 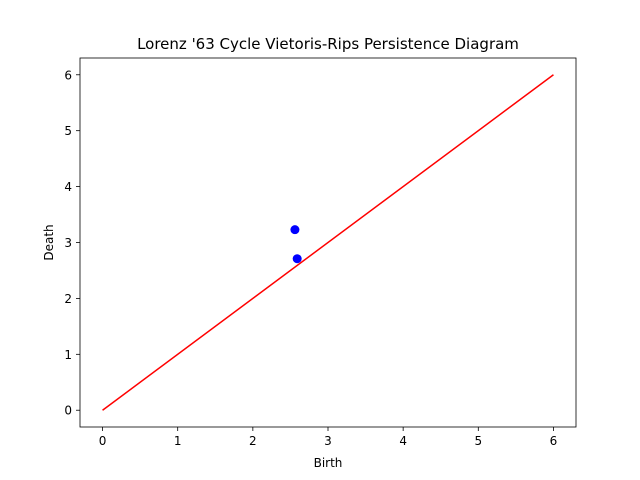 I want to click on y-tick-label-4: 4, so click(x=68, y=187).